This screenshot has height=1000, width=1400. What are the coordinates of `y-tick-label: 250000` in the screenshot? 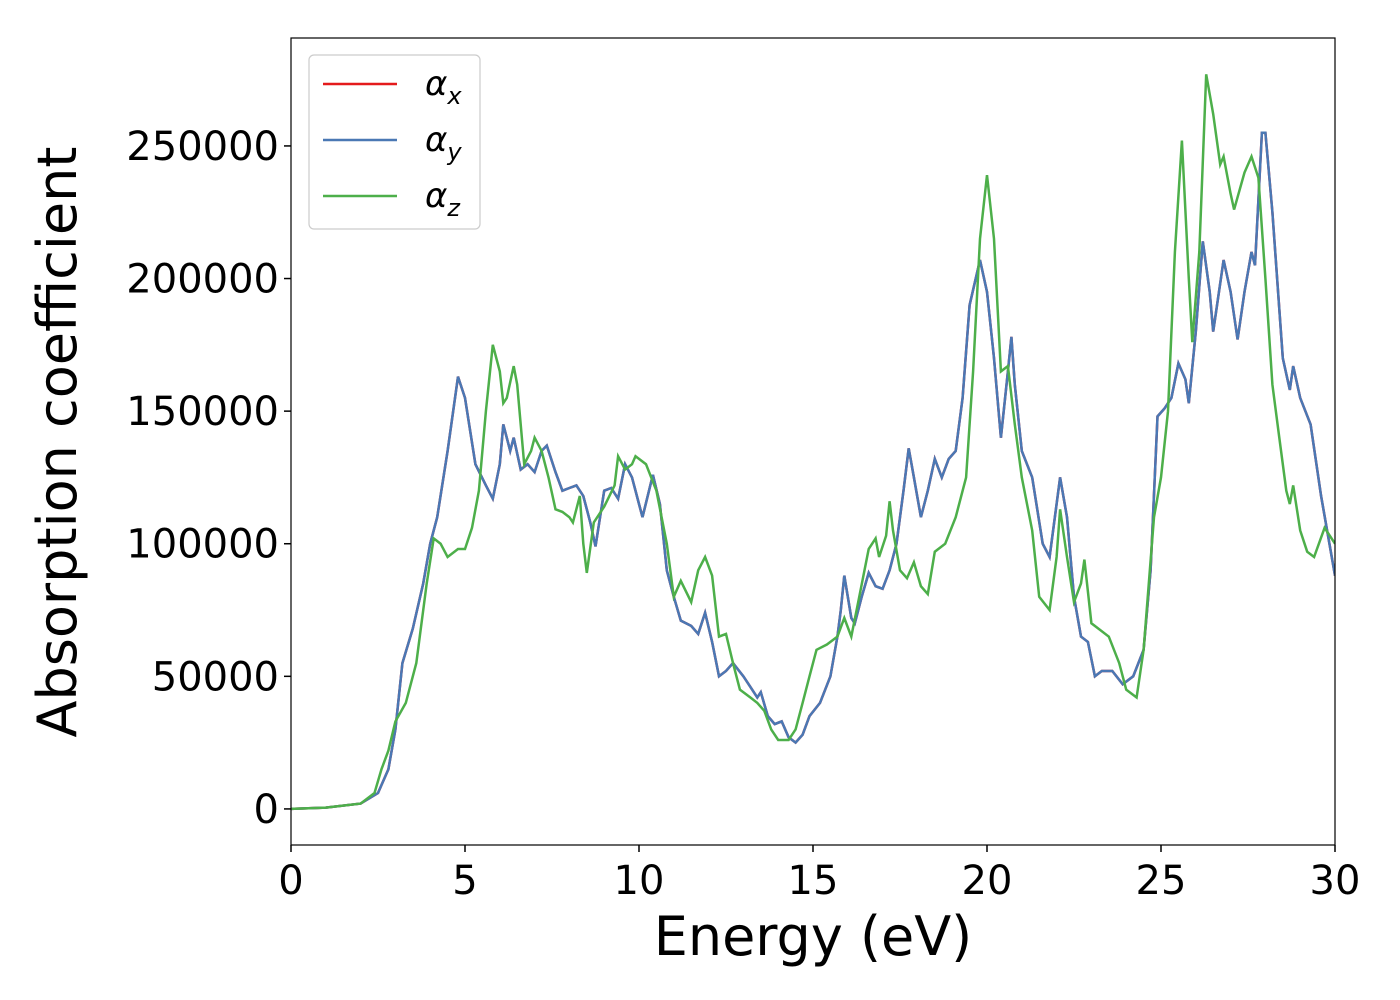 It's located at (202, 147).